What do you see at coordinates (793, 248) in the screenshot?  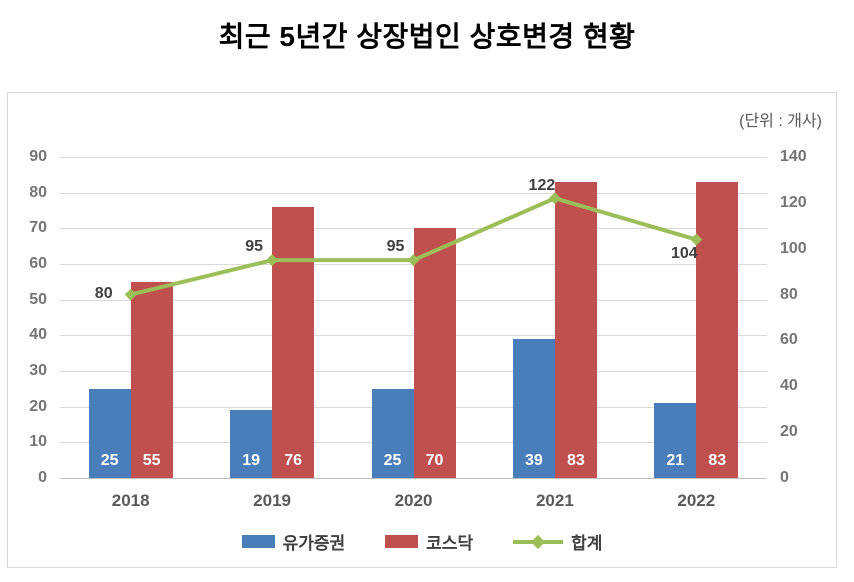 I see `right-axis-tick: 100` at bounding box center [793, 248].